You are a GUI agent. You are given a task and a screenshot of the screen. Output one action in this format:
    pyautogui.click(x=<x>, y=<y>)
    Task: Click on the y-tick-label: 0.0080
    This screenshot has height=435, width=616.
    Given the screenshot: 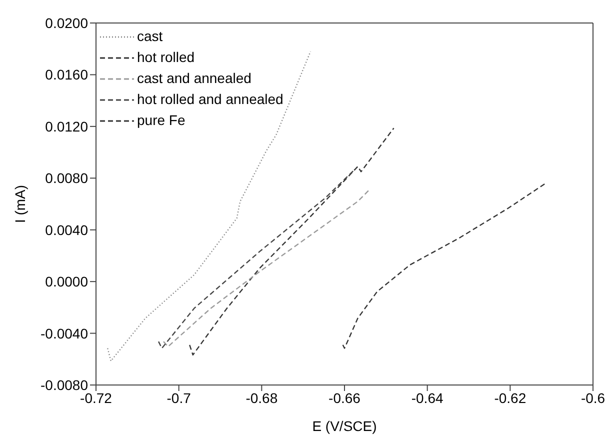 What is the action you would take?
    pyautogui.click(x=66, y=178)
    